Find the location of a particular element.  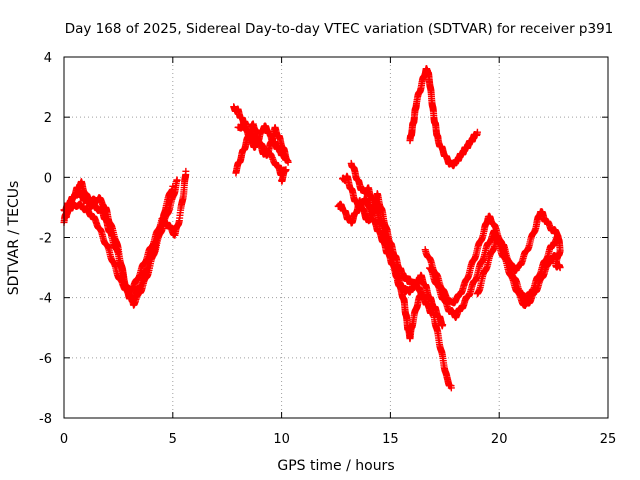

series-arc-1c is located at coordinates (126, 230).